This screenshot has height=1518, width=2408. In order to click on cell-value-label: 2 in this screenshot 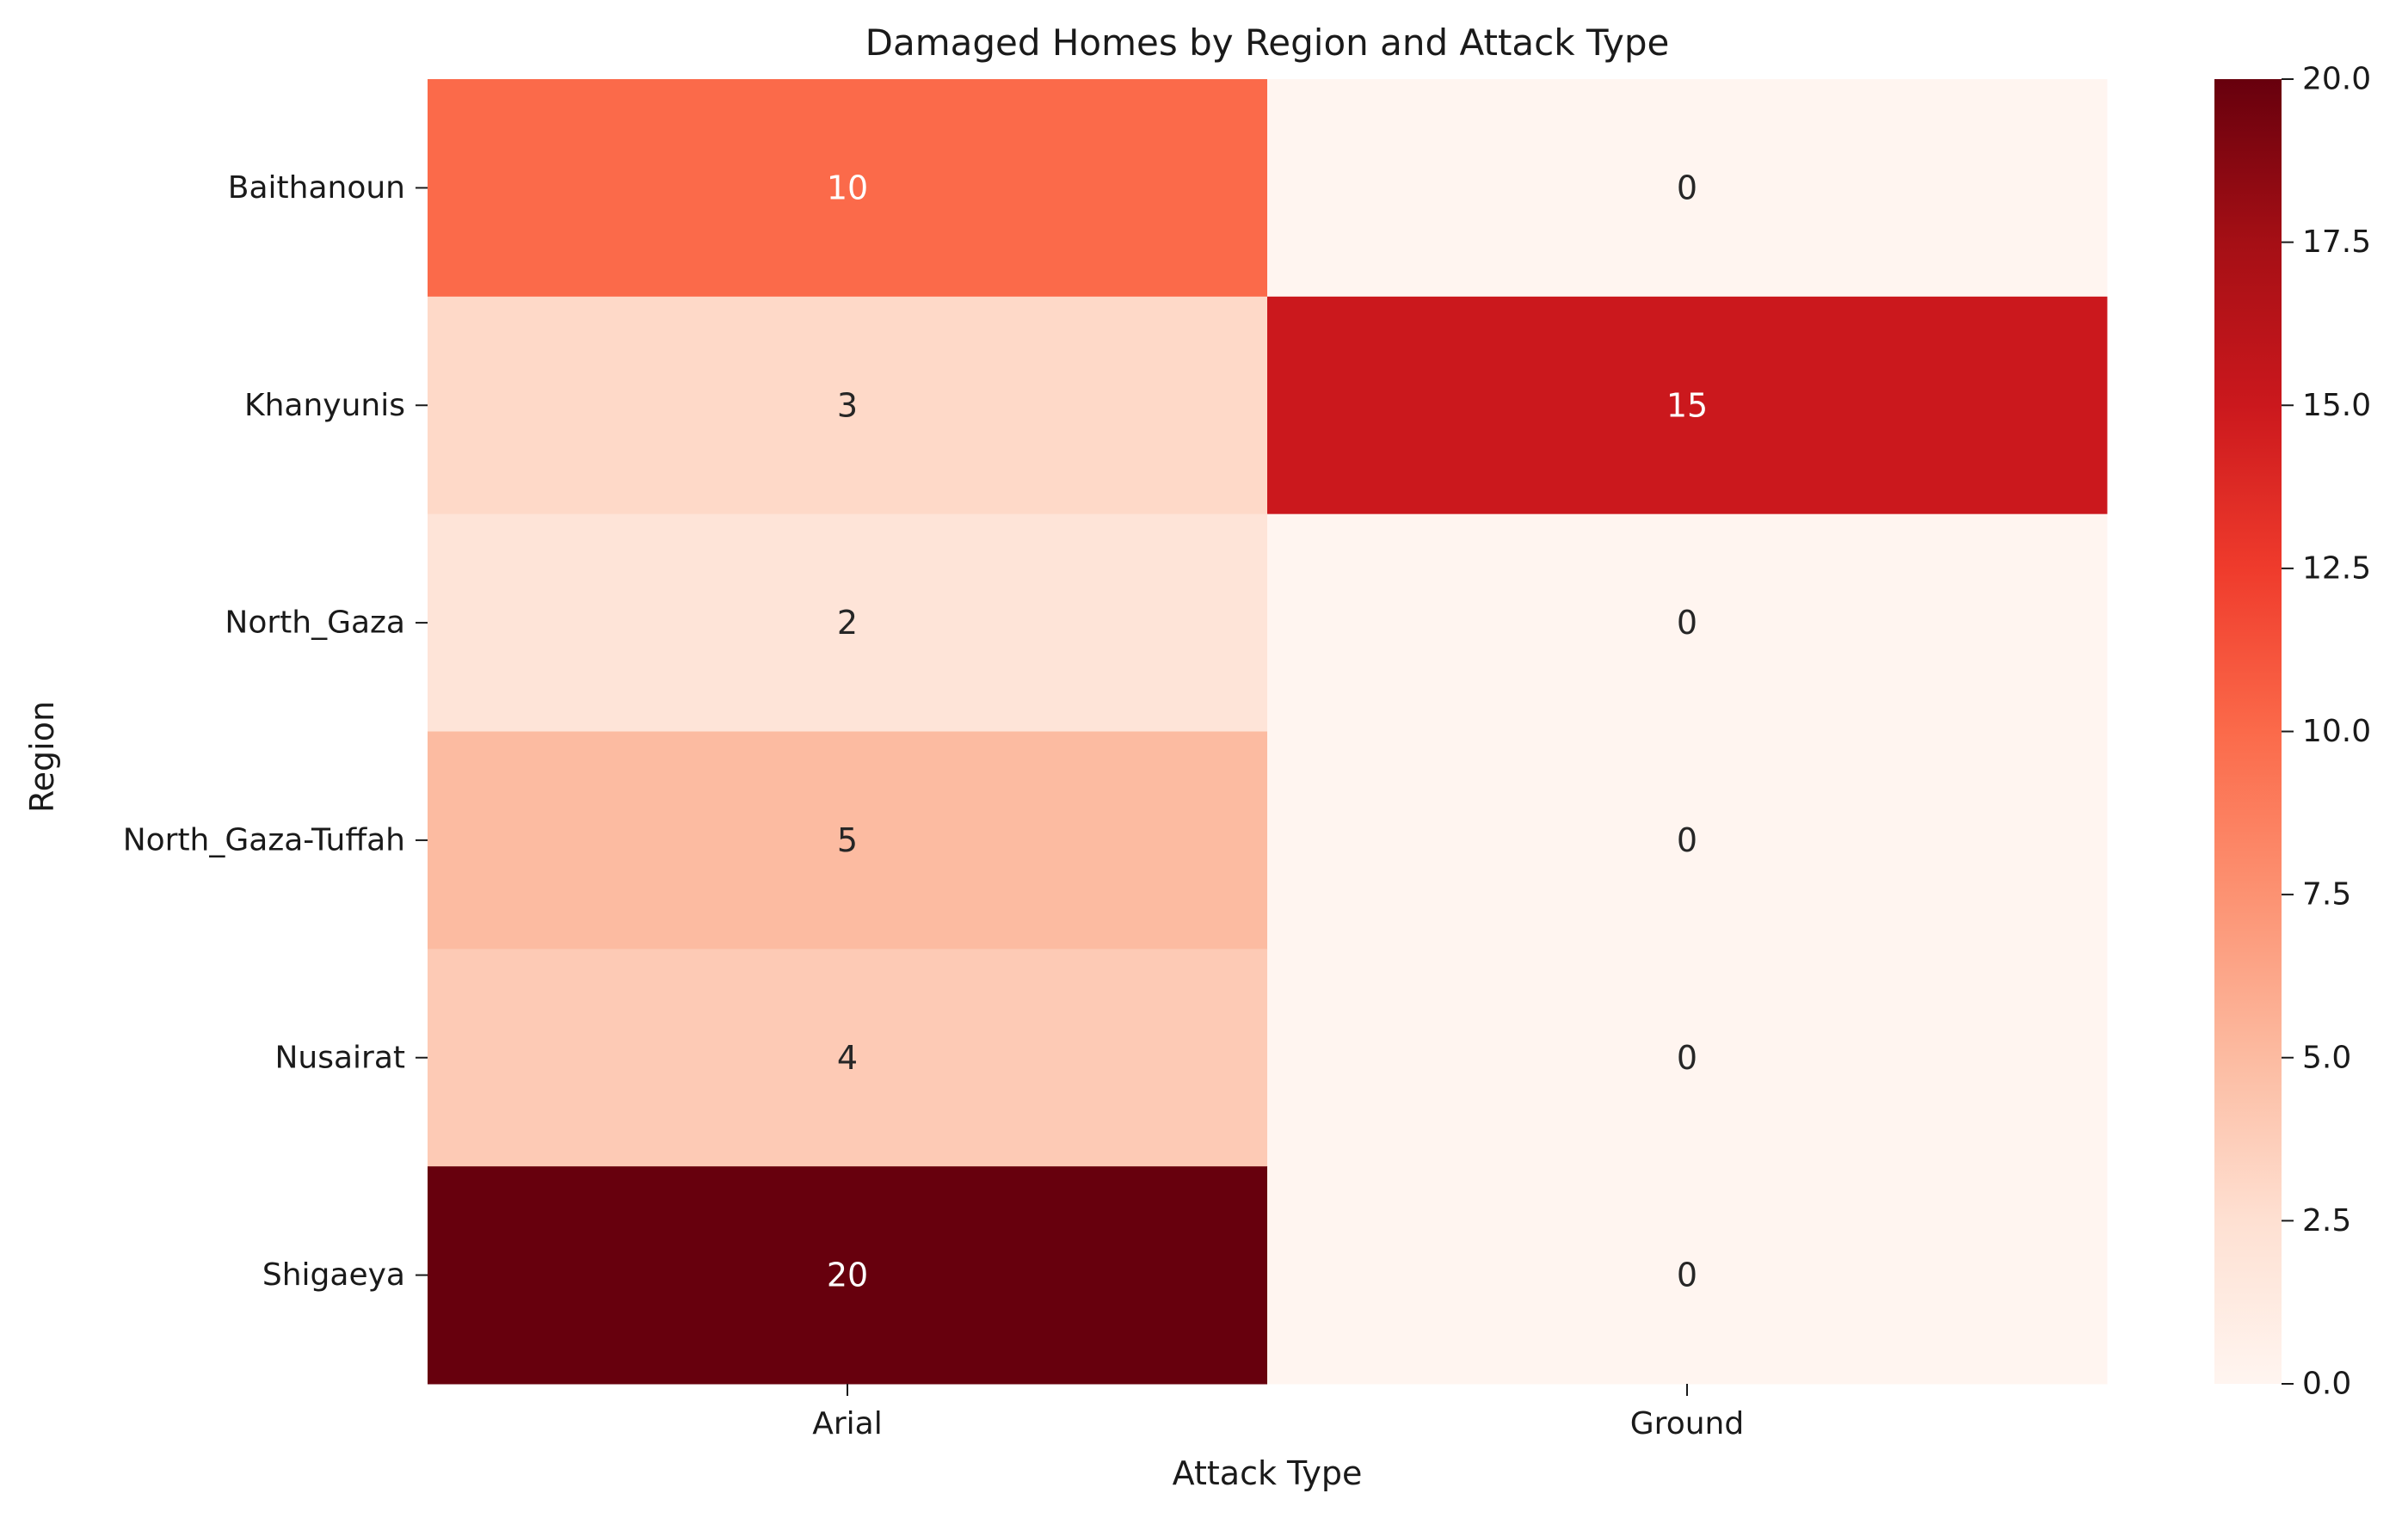, I will do `click(847, 623)`.